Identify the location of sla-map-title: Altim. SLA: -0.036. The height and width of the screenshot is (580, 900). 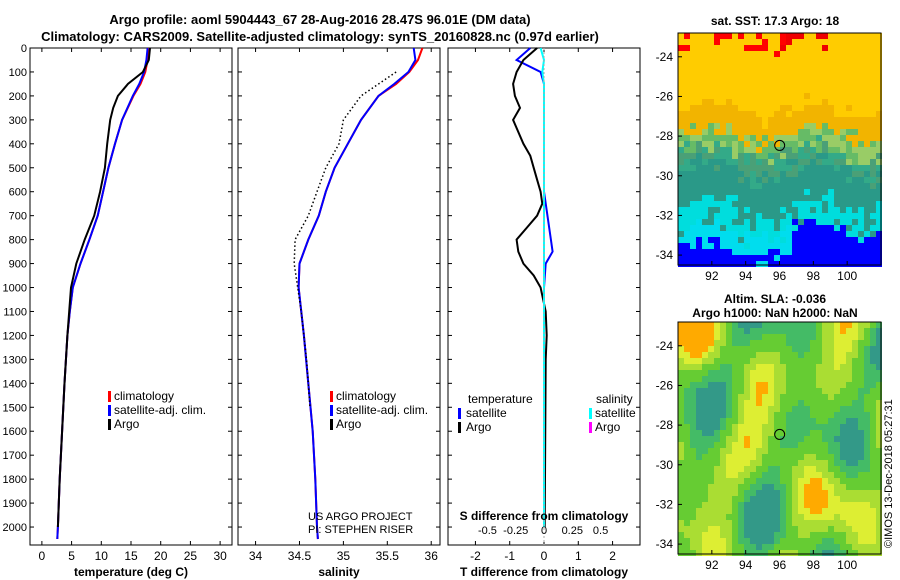
(775, 299).